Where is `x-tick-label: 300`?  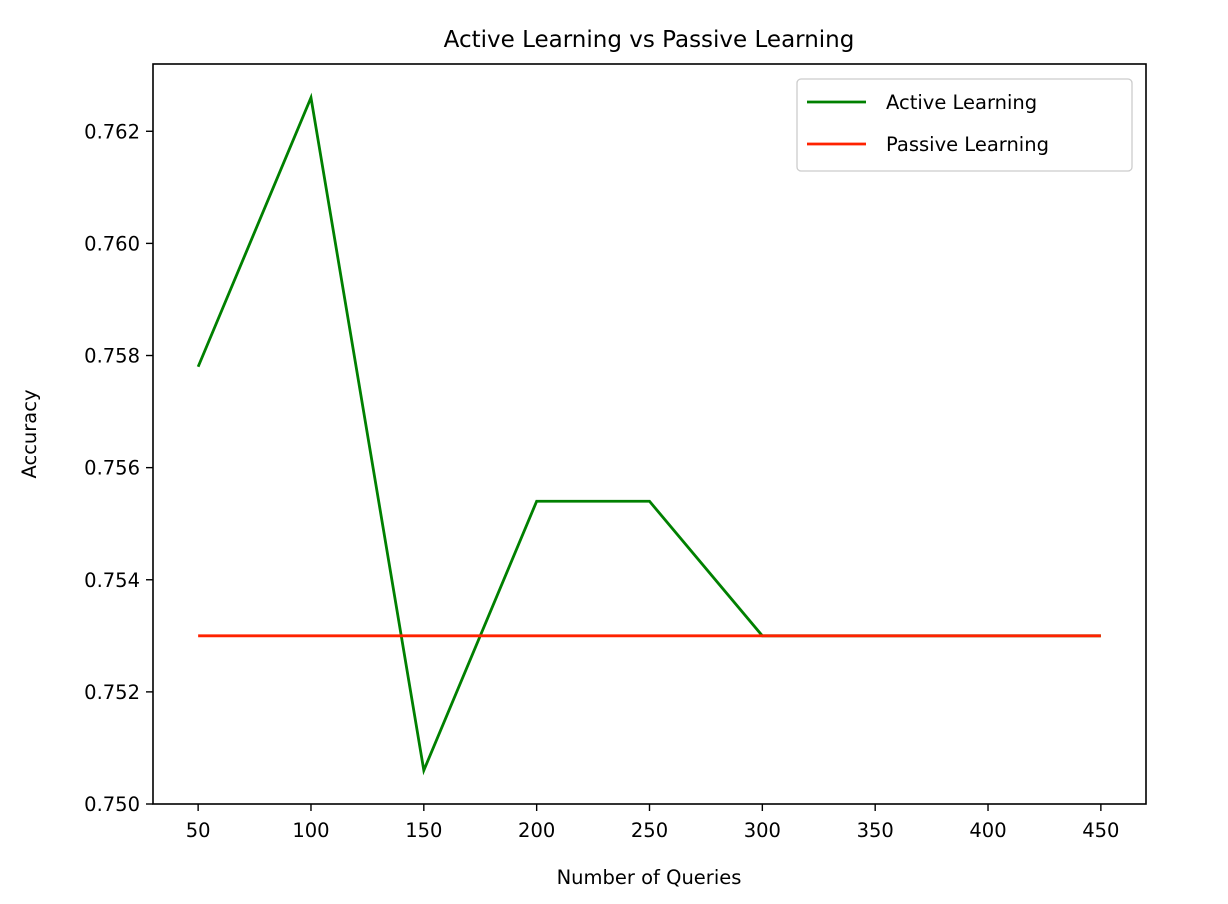 x-tick-label: 300 is located at coordinates (762, 830).